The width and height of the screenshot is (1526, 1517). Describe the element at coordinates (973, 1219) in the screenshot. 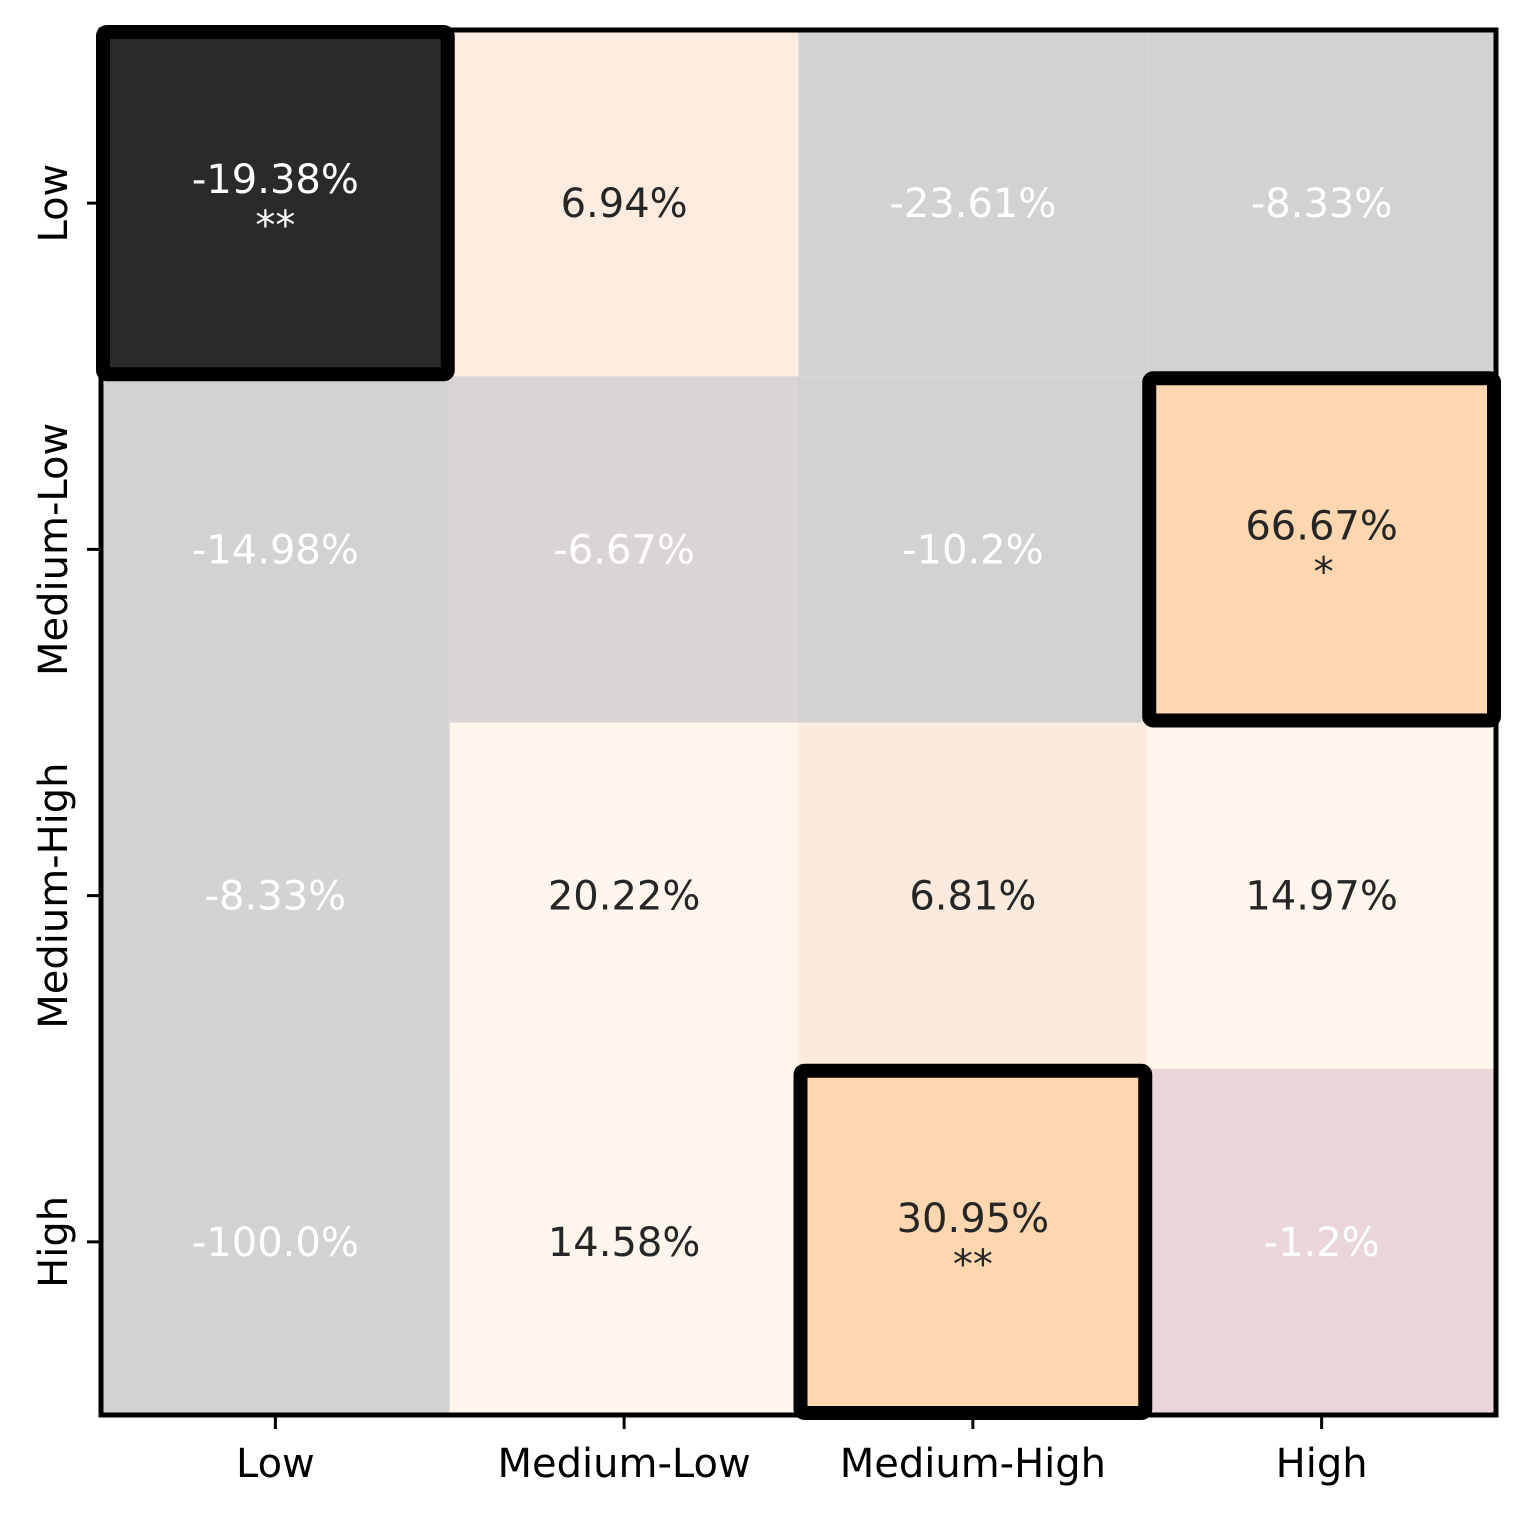

I see `cell-value-label: 30.95%` at that location.